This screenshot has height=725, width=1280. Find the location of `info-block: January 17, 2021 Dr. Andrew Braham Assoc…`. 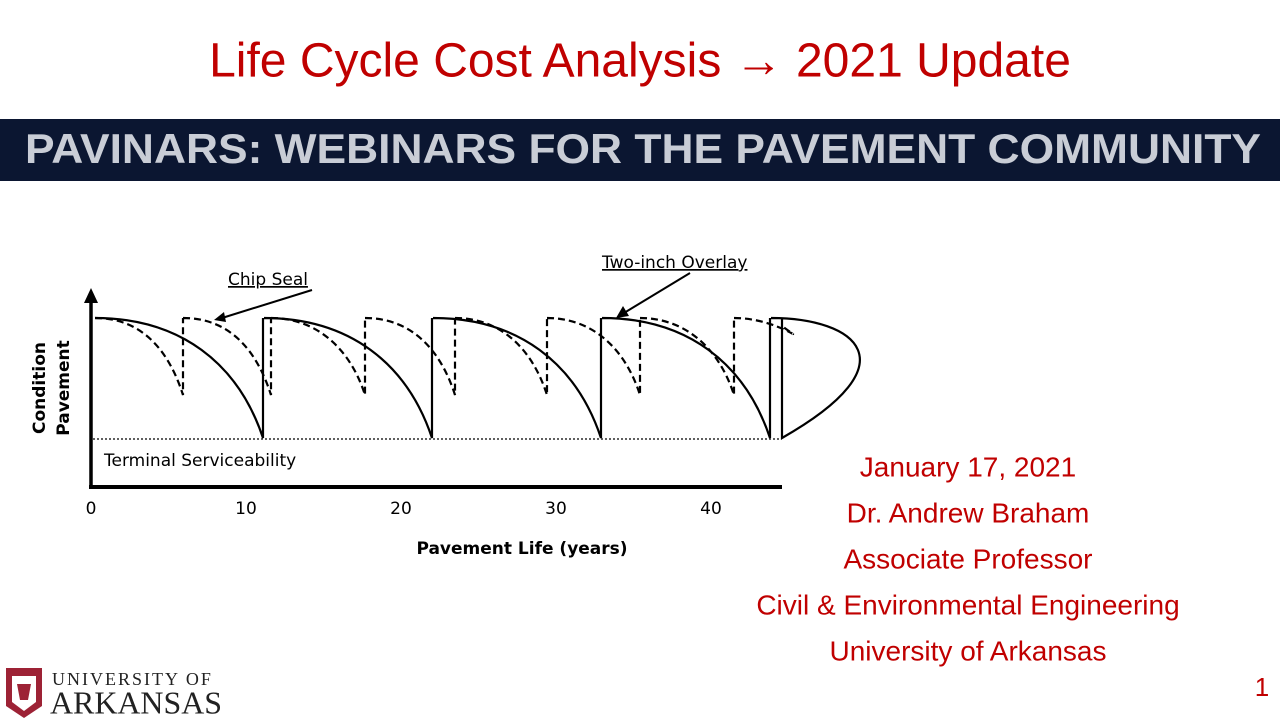

info-block: January 17, 2021 Dr. Andrew Braham Assoc… is located at coordinates (967, 558).